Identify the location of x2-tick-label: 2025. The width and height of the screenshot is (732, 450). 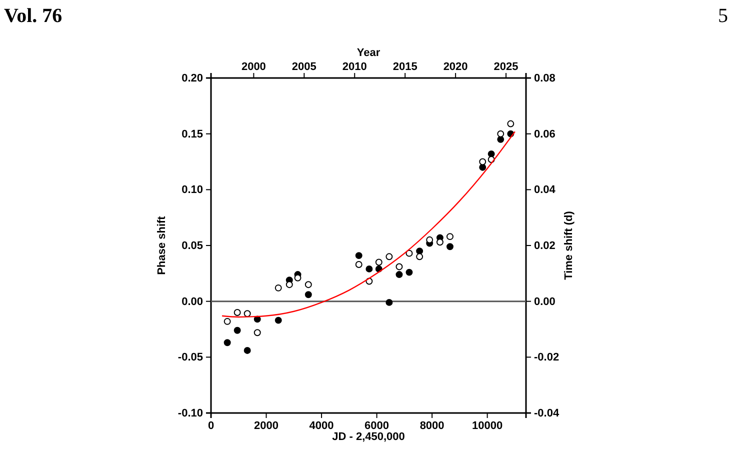
(506, 67).